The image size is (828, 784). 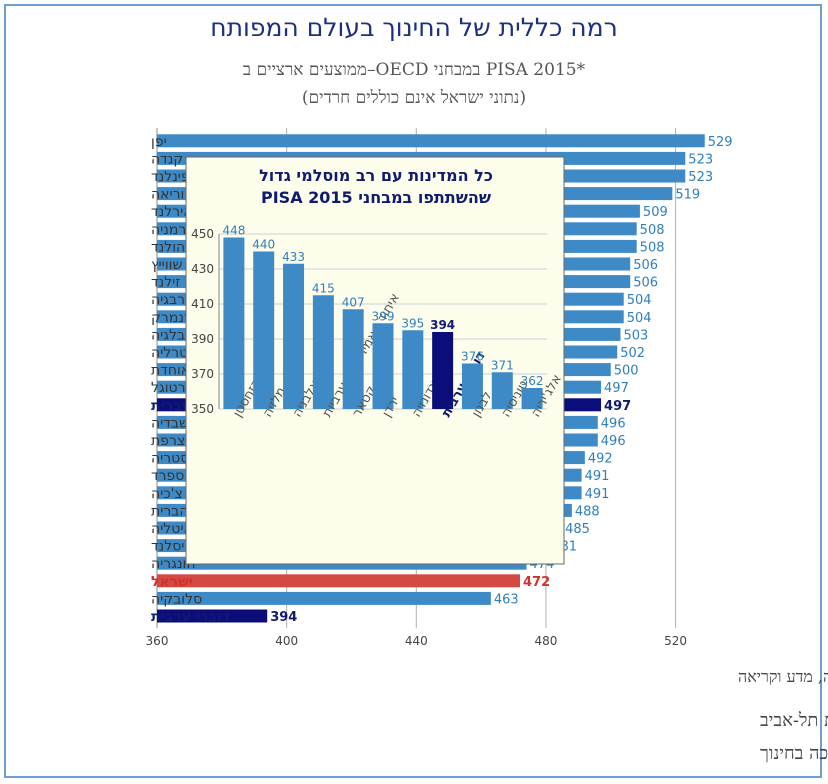 What do you see at coordinates (545, 641) in the screenshot?
I see `main-tick-label: 480` at bounding box center [545, 641].